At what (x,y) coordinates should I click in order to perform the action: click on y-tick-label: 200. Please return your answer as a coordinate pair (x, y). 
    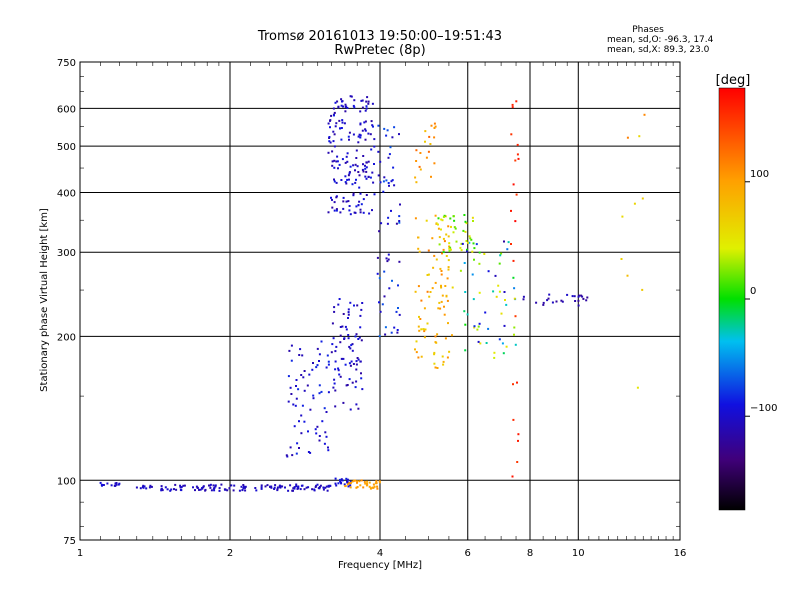
    Looking at the image, I should click on (66, 337).